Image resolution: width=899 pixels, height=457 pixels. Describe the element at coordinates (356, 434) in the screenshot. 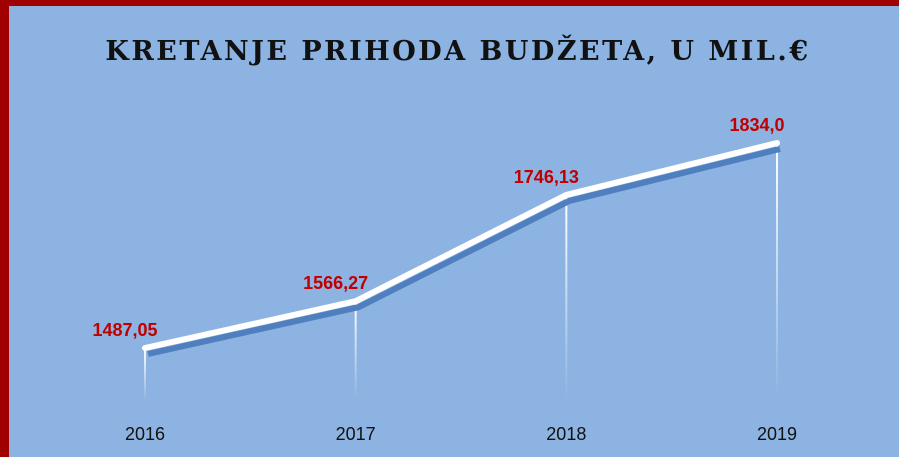

I see `x-tick-label: 2017` at that location.